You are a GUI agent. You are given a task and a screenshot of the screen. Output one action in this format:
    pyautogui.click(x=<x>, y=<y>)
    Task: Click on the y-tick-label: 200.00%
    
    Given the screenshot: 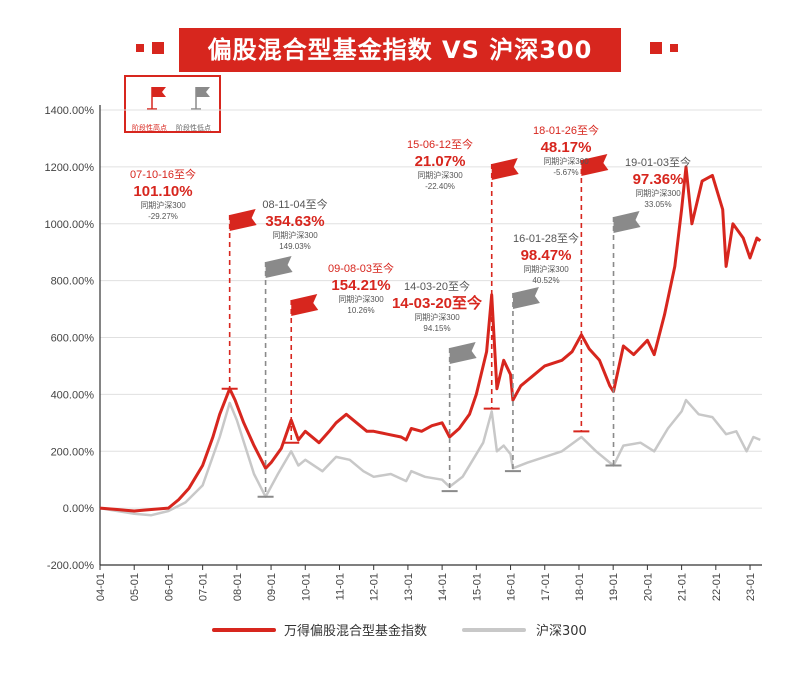 What is the action you would take?
    pyautogui.click(x=73, y=452)
    